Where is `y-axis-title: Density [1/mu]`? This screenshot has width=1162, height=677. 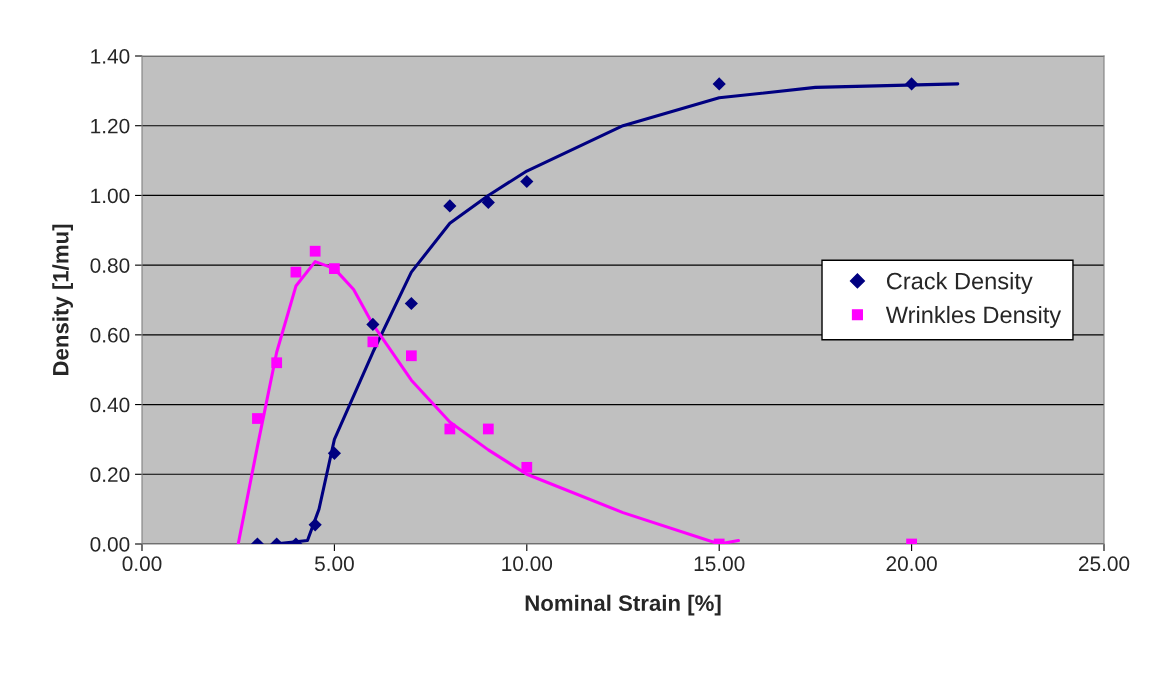
y-axis-title: Density [1/mu] is located at coordinates (62, 300).